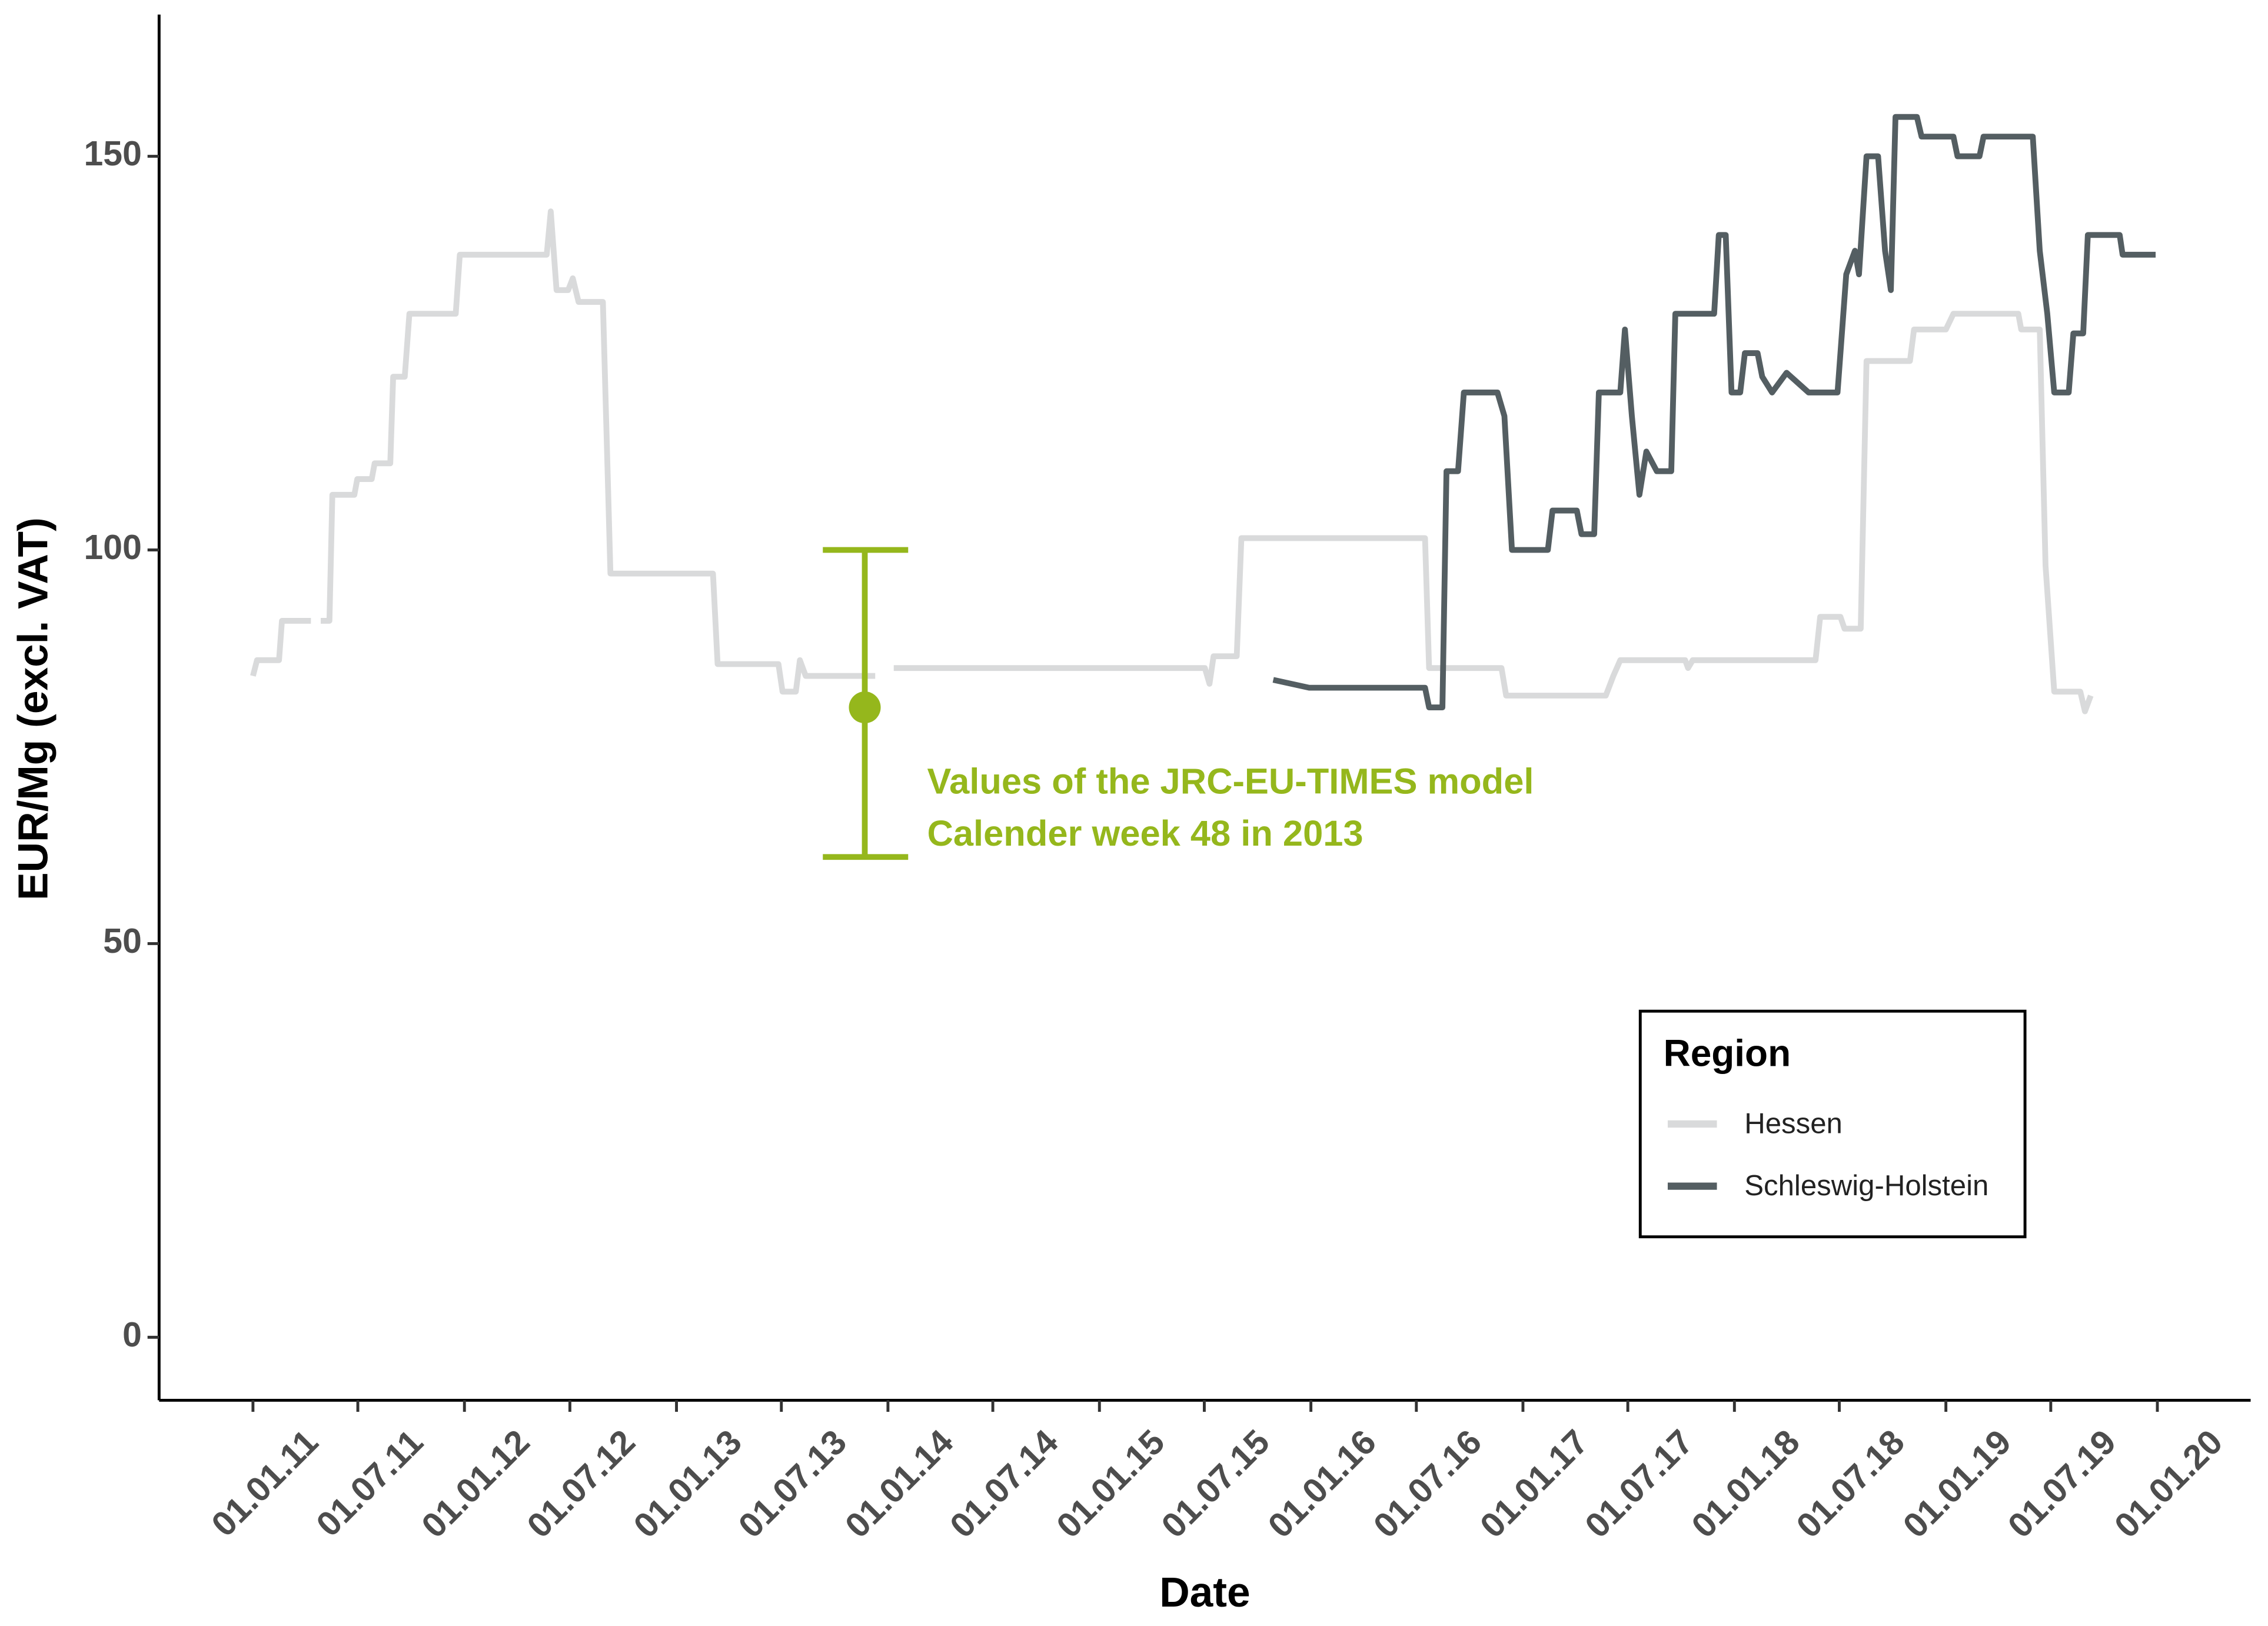 The image size is (2268, 1626). What do you see at coordinates (1851, 1484) in the screenshot?
I see `x-tick-label: 01.07.18` at bounding box center [1851, 1484].